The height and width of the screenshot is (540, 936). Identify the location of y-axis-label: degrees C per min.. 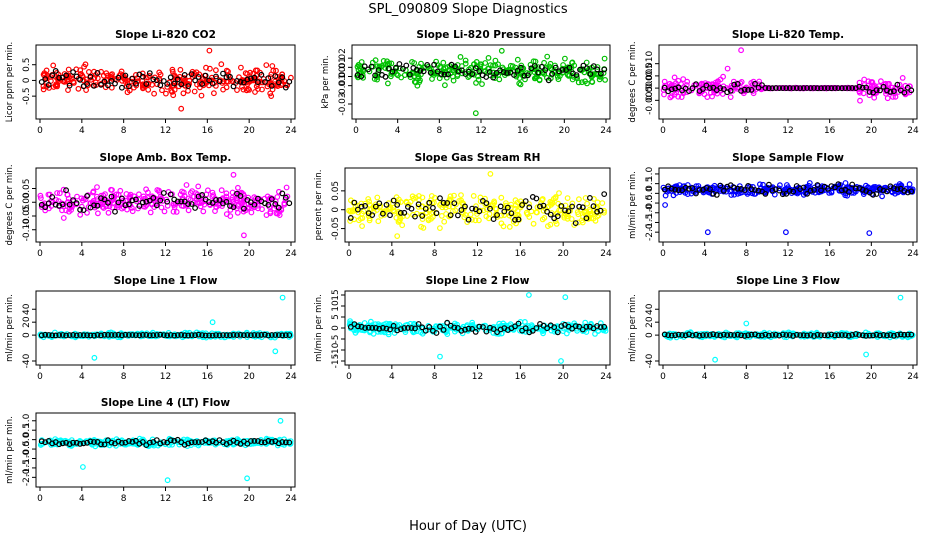
(633, 81).